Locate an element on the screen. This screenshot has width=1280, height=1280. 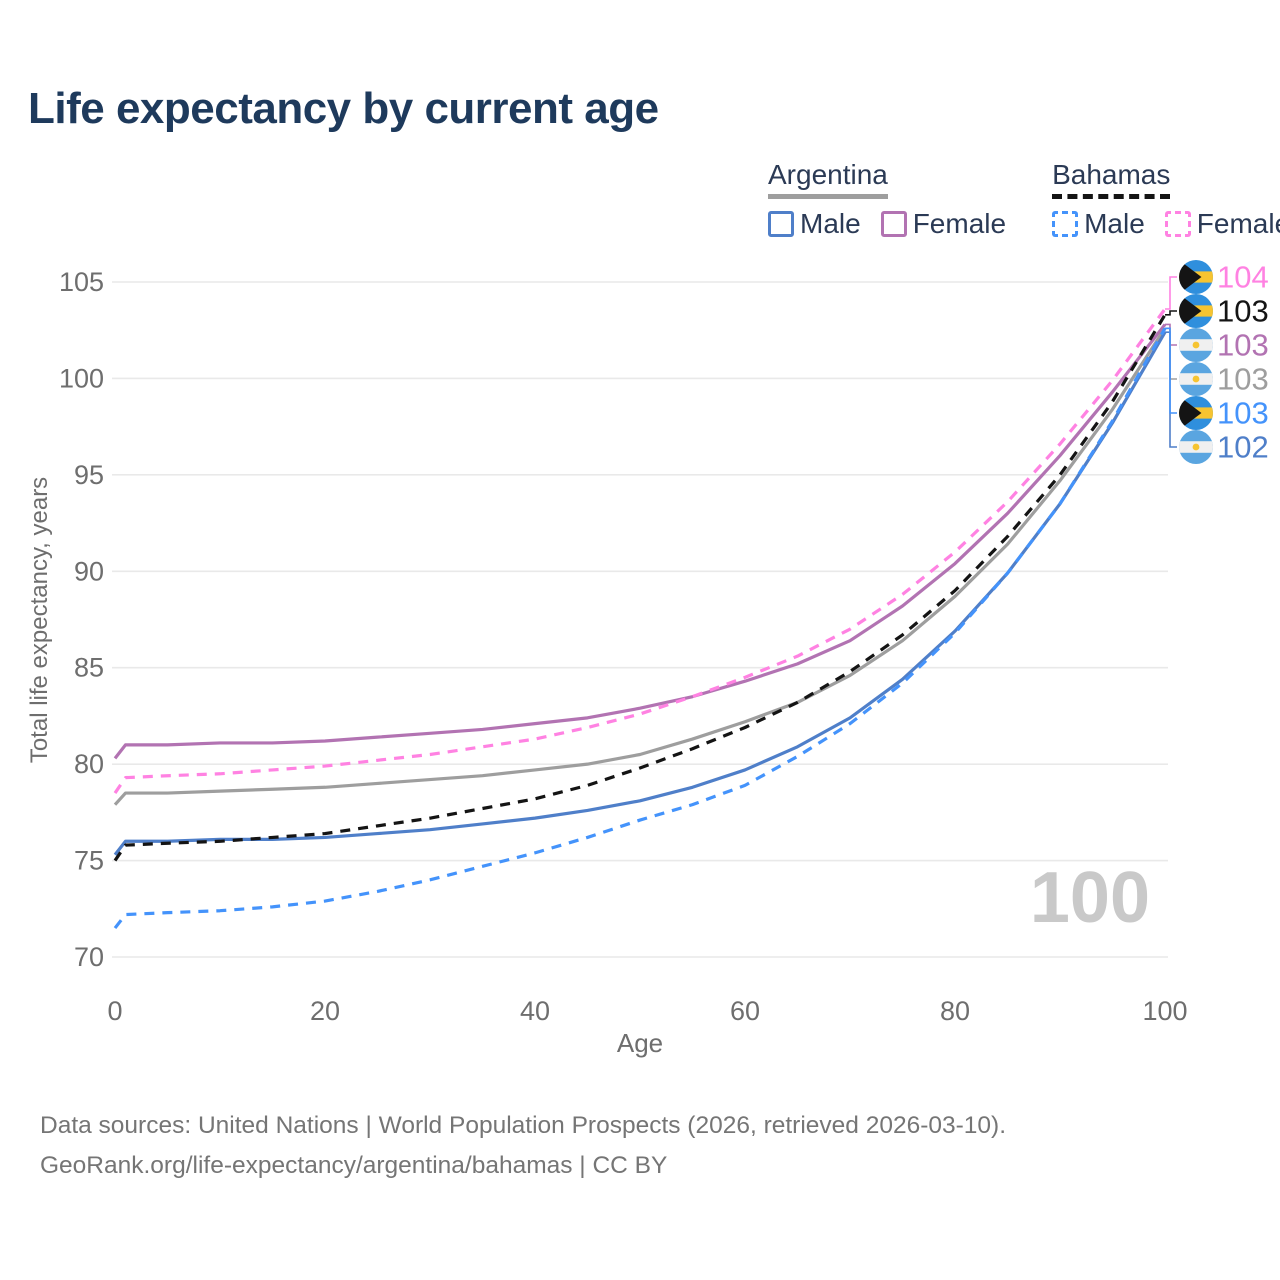
age-indicator: 100 is located at coordinates (1089, 898).